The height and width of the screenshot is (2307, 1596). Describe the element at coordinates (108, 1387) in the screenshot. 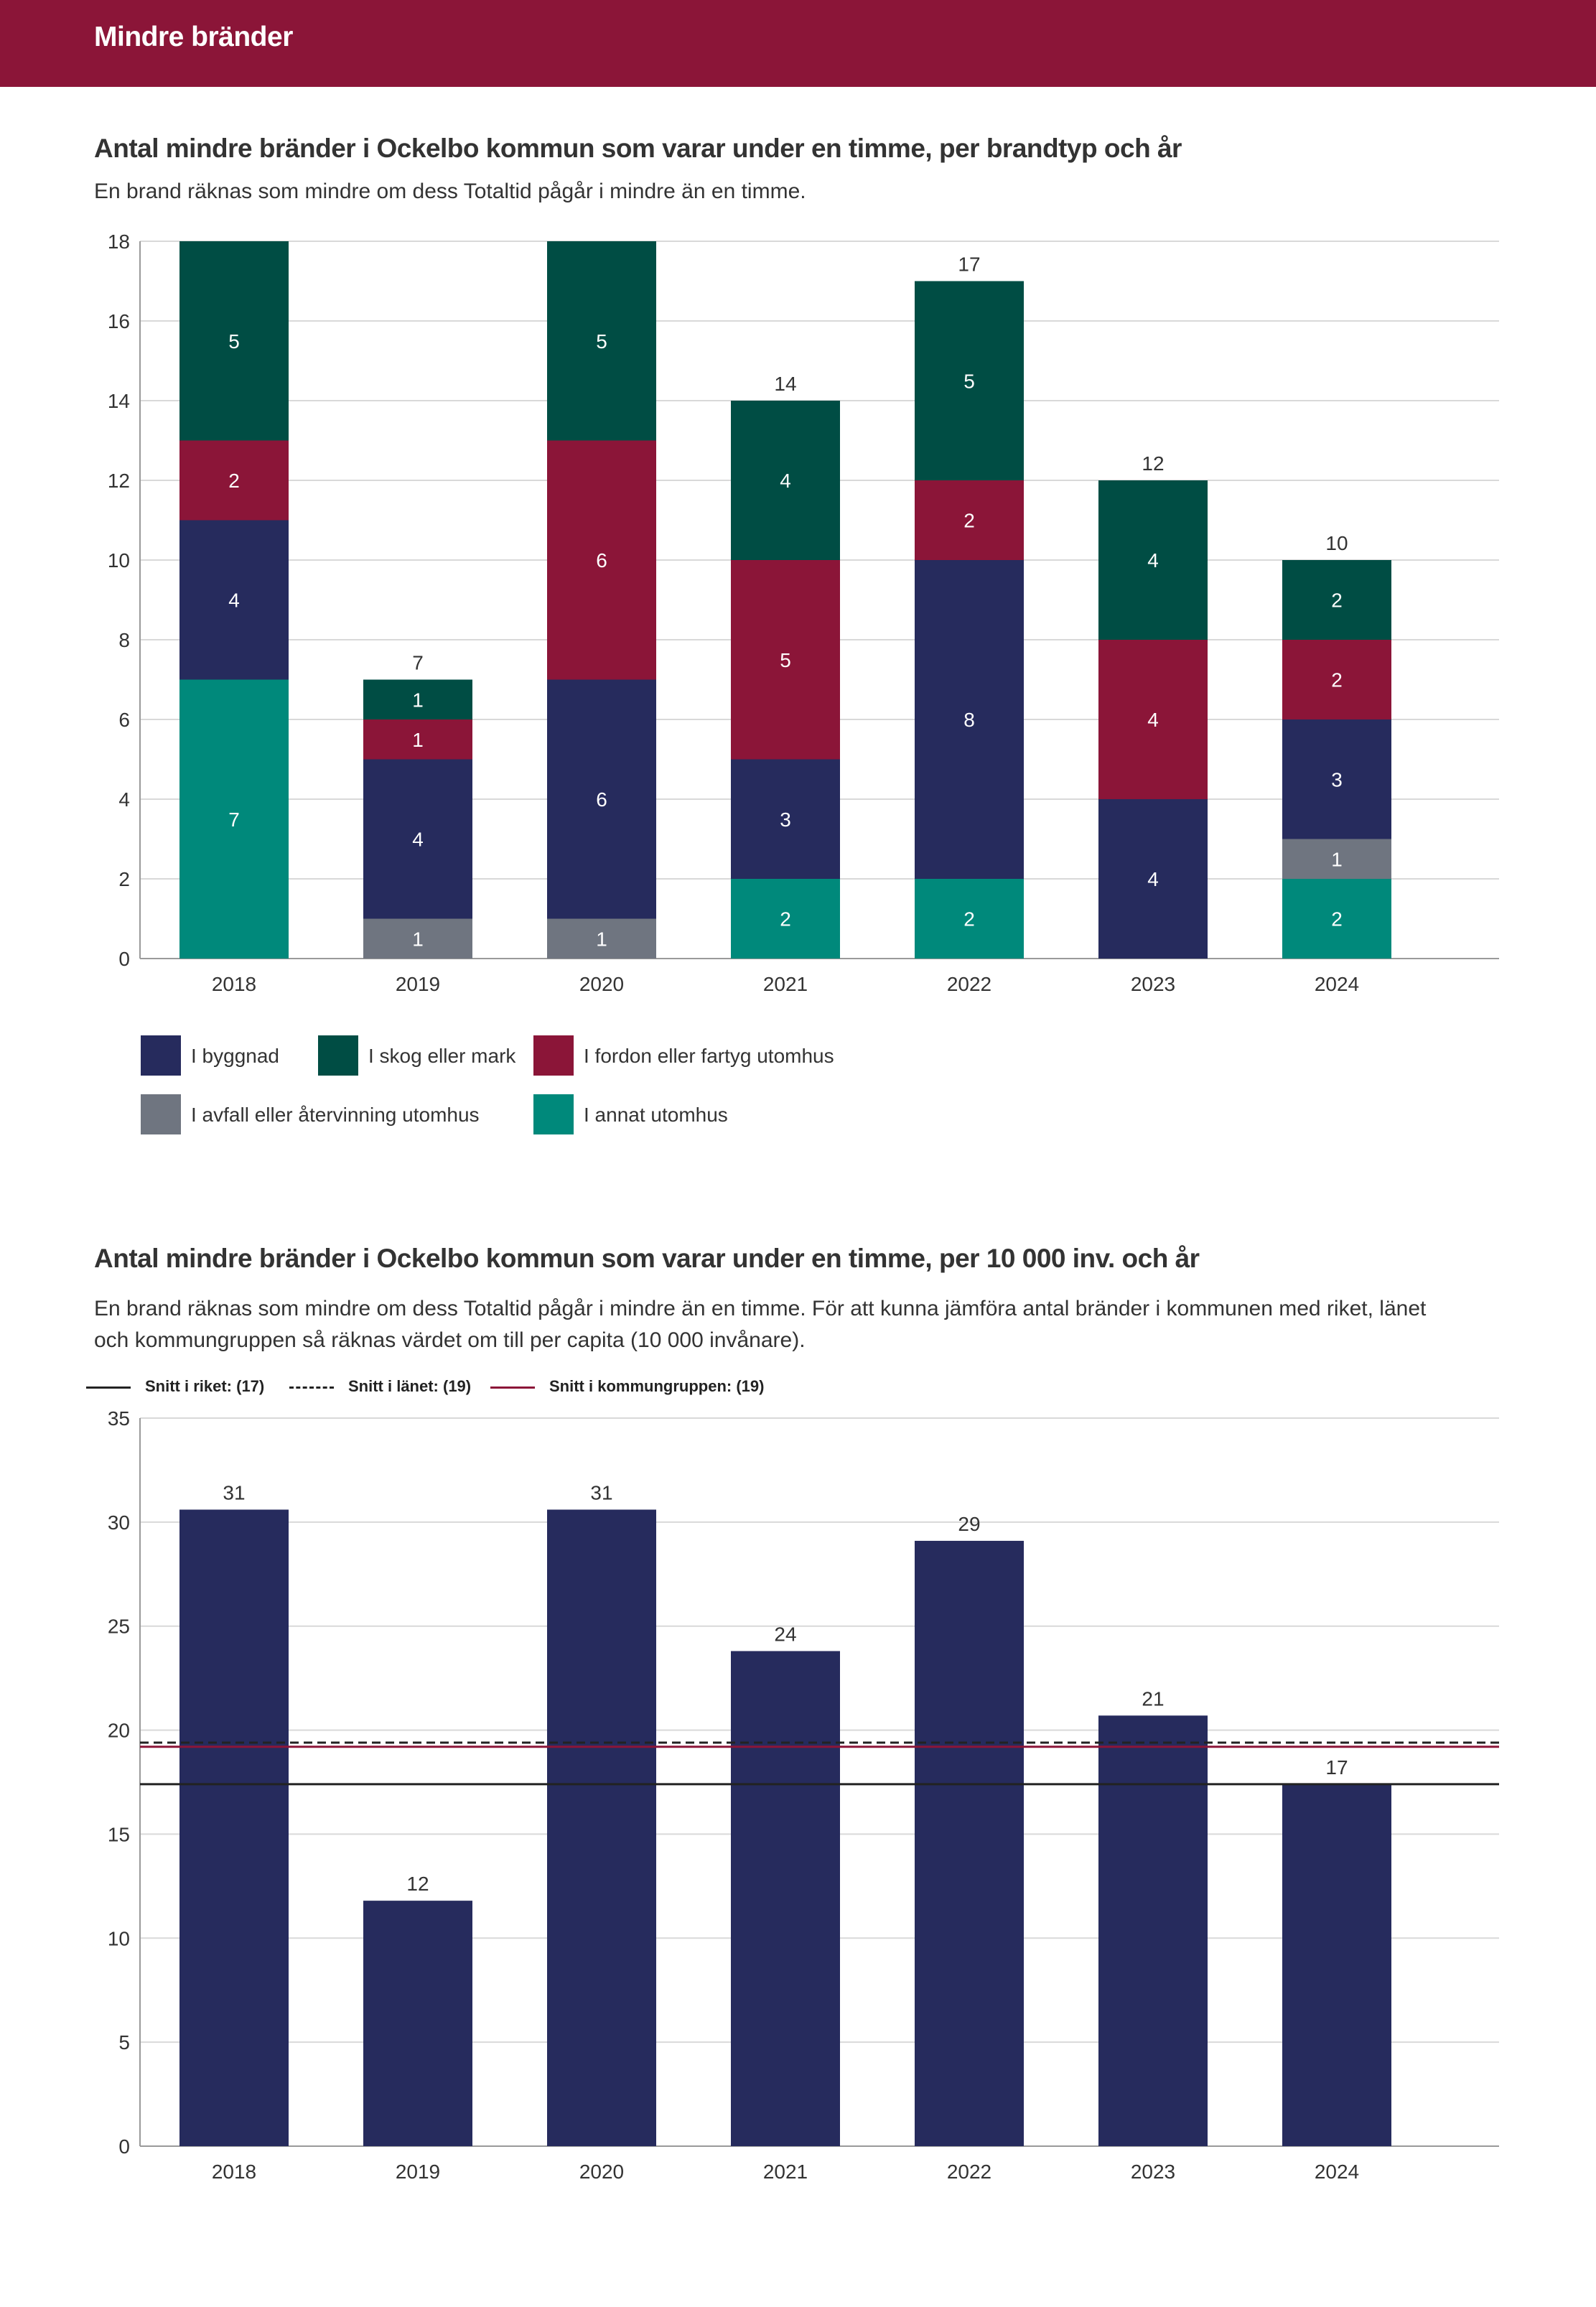

I see `legend-line-solid-icon` at that location.